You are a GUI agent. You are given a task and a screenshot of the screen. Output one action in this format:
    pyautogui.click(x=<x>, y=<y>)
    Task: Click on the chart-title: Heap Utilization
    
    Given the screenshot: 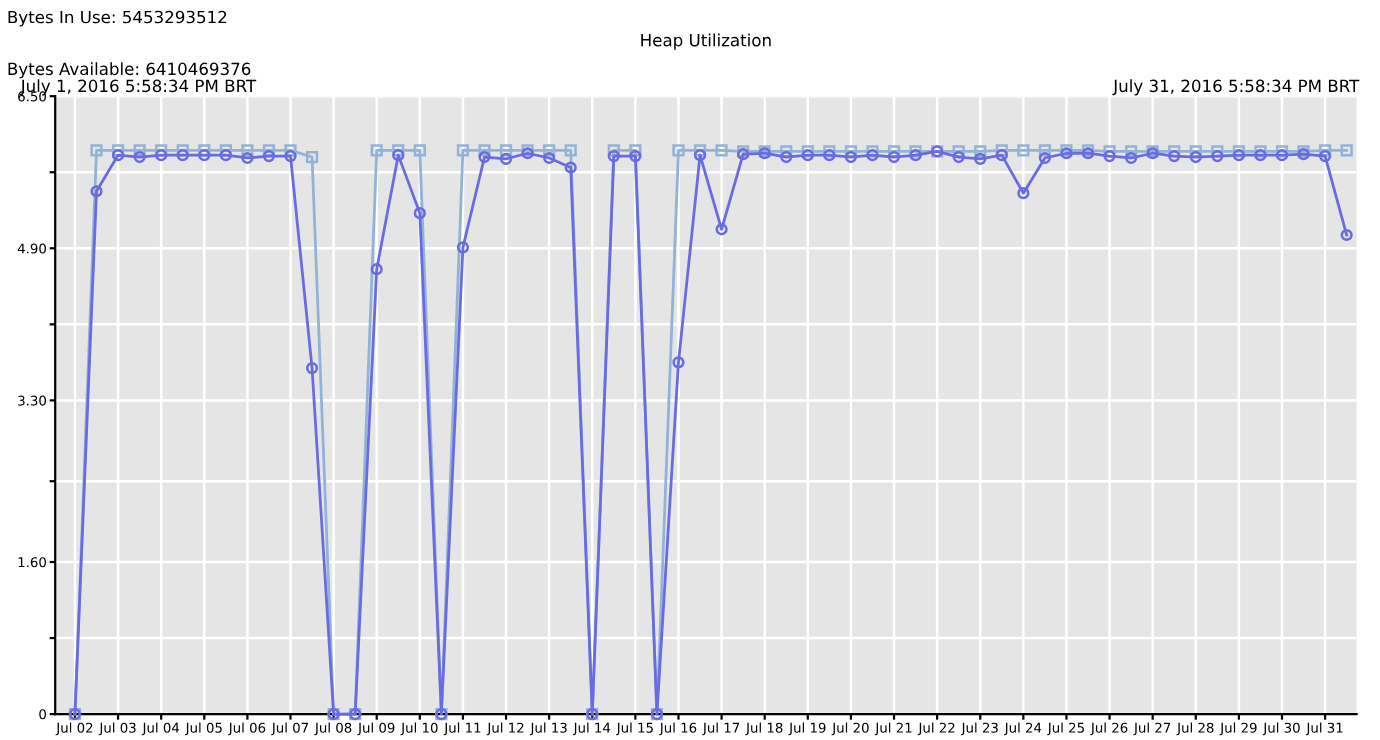 What is the action you would take?
    pyautogui.click(x=706, y=41)
    